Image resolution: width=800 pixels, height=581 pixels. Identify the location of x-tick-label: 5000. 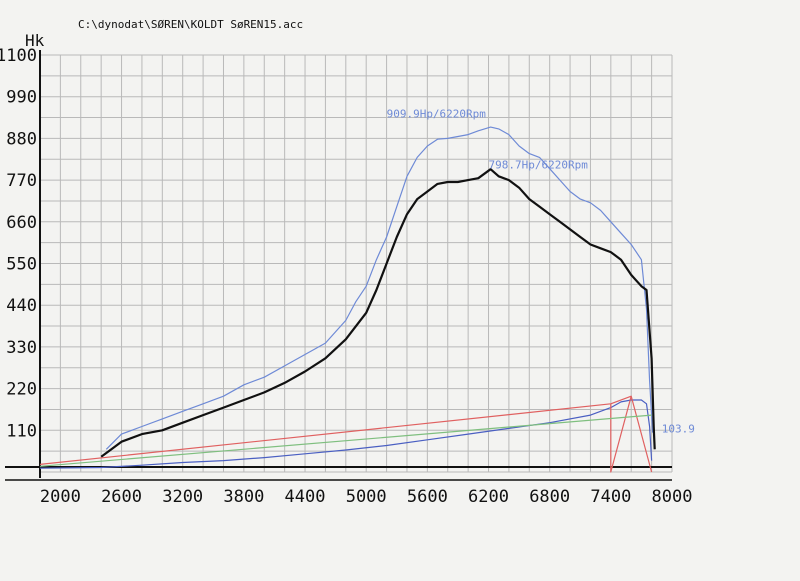
(366, 497).